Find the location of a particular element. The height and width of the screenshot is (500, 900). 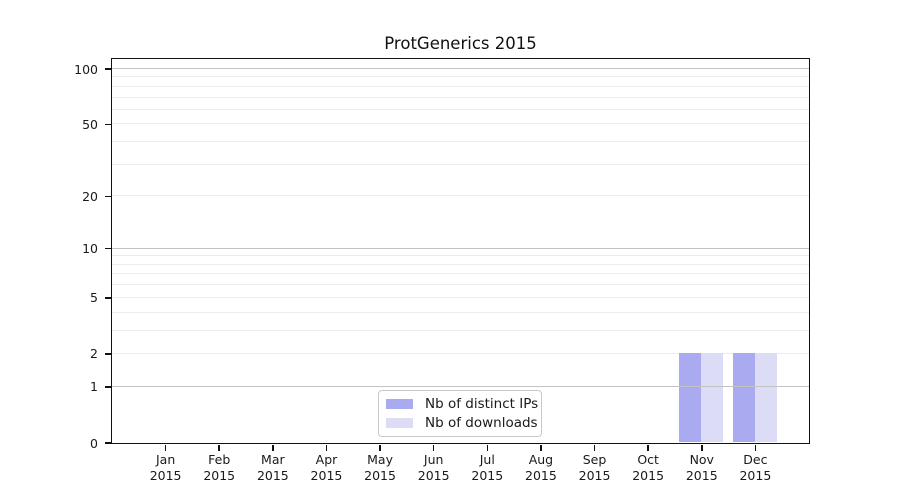

x-tick-month: Mar is located at coordinates (273, 459).